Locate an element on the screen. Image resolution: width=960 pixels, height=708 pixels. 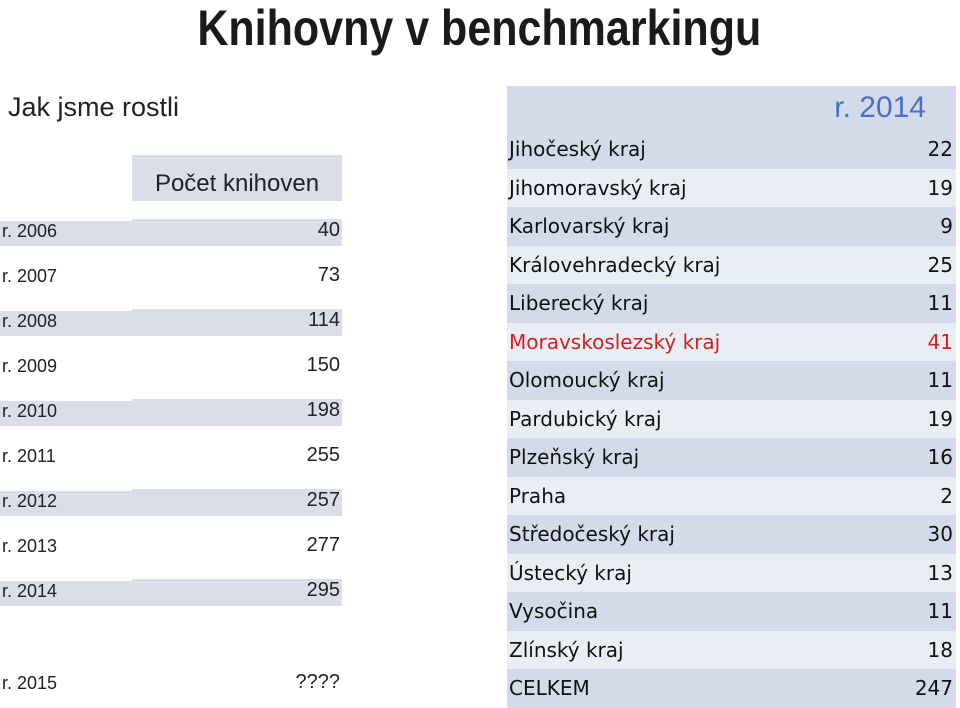
table-row: r. 2007 73 is located at coordinates (171, 268).